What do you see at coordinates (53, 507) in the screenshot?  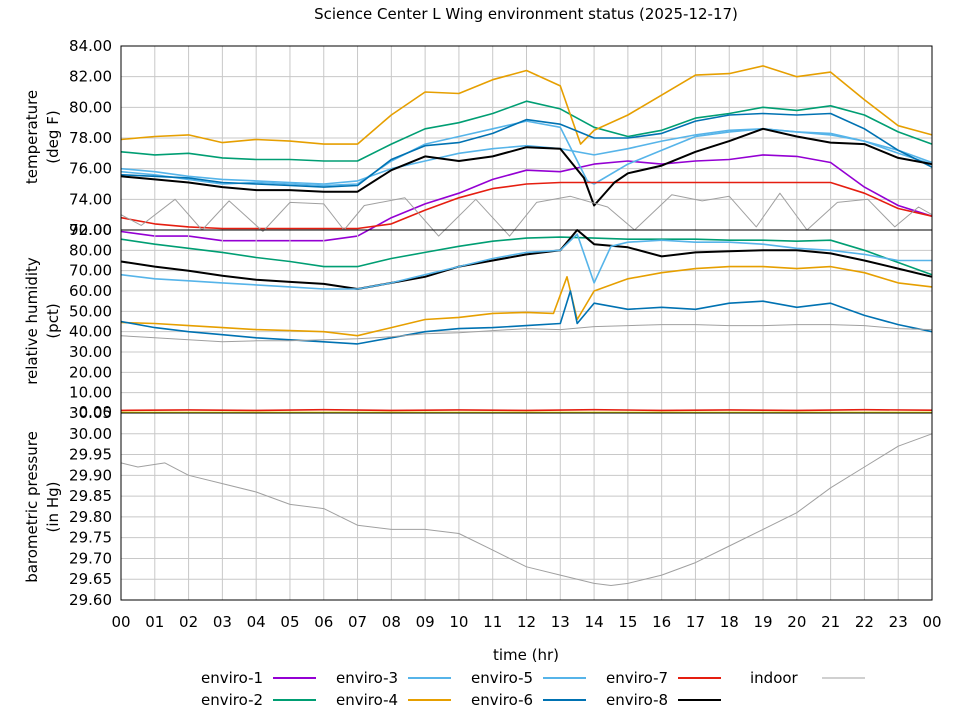 I see `pressure-ylabel-line2: (in Hg)` at bounding box center [53, 507].